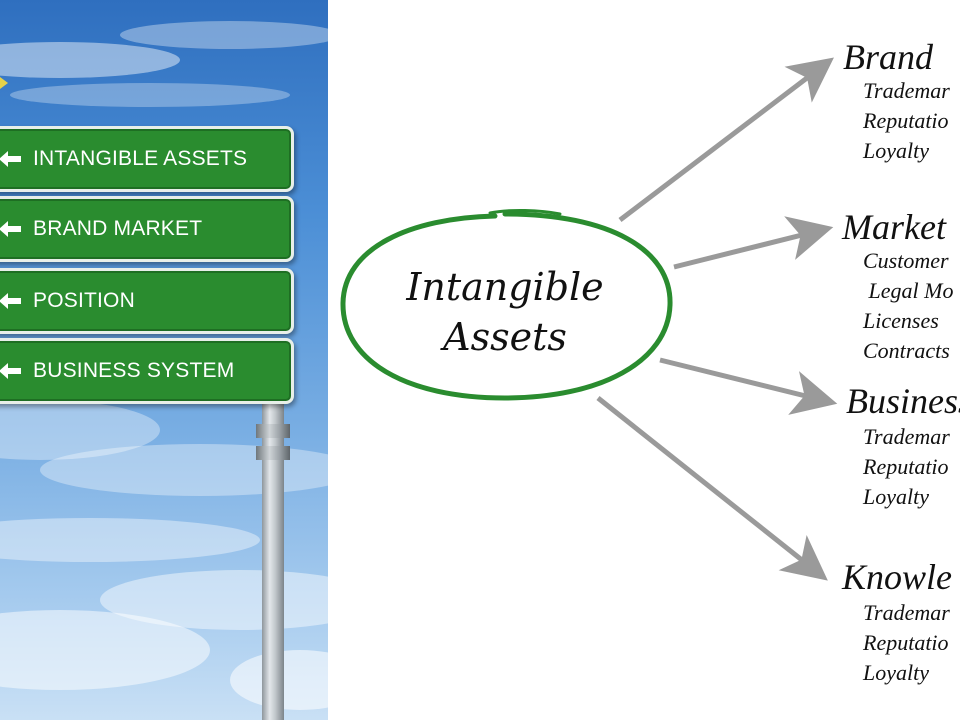  Describe the element at coordinates (903, 401) in the screenshot. I see `category-title-business: Business` at that location.